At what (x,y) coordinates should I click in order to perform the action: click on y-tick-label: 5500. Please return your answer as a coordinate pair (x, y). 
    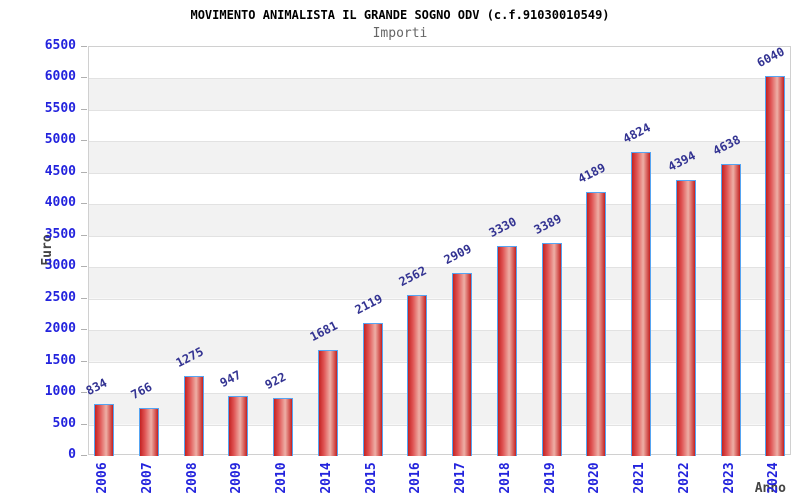
    Looking at the image, I should click on (60, 108).